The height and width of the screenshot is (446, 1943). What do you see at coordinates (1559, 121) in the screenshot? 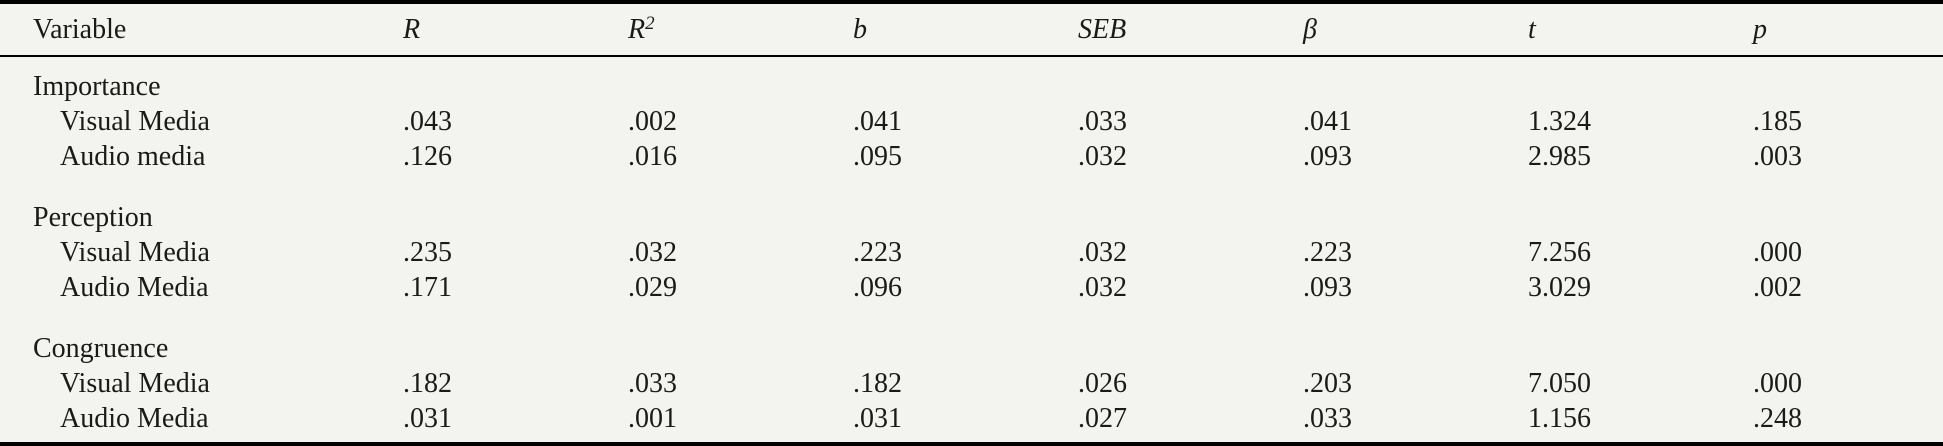
I see `cell-value: 1.324` at bounding box center [1559, 121].